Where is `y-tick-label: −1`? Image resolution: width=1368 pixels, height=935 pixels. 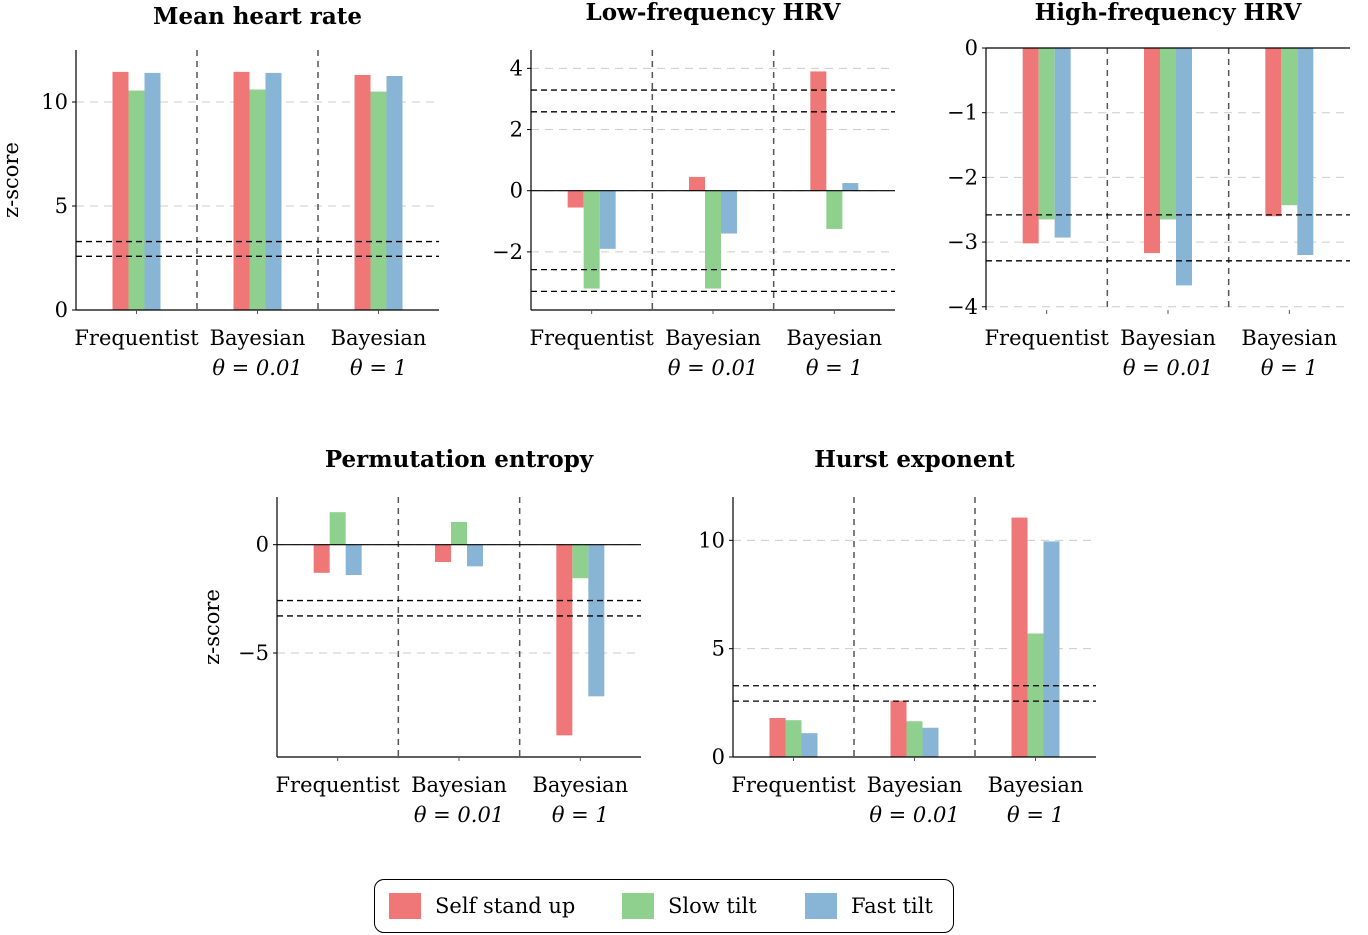
y-tick-label: −1 is located at coordinates (962, 113).